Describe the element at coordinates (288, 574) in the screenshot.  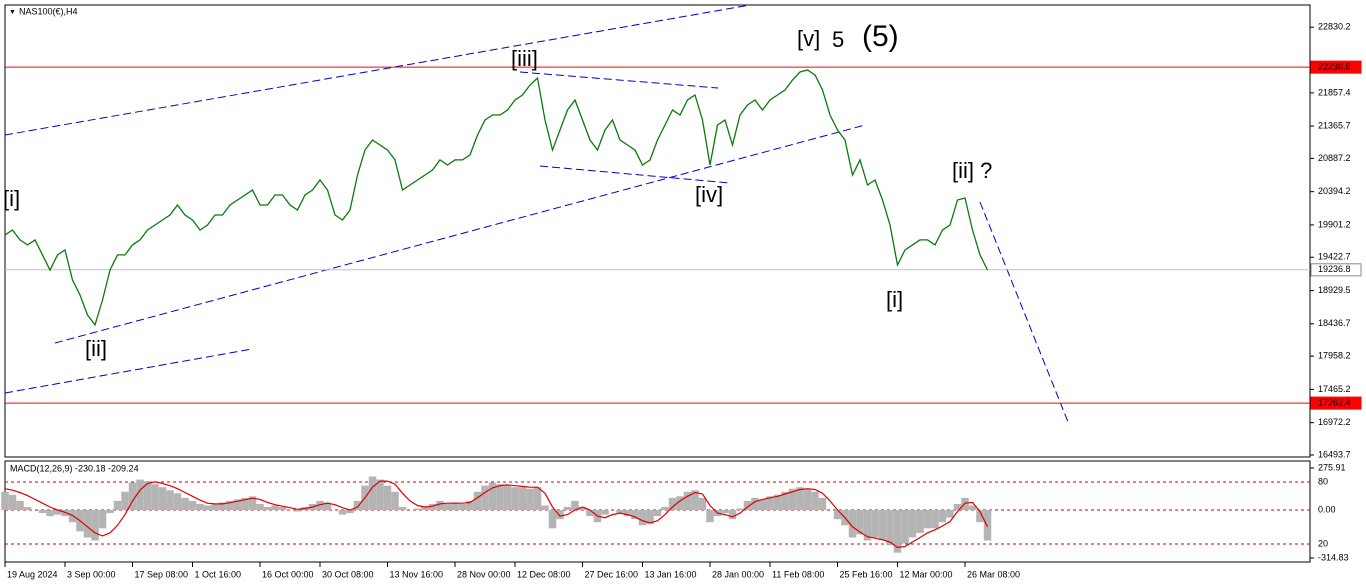
I see `x-tick-label: 16 Oct 00:00` at that location.